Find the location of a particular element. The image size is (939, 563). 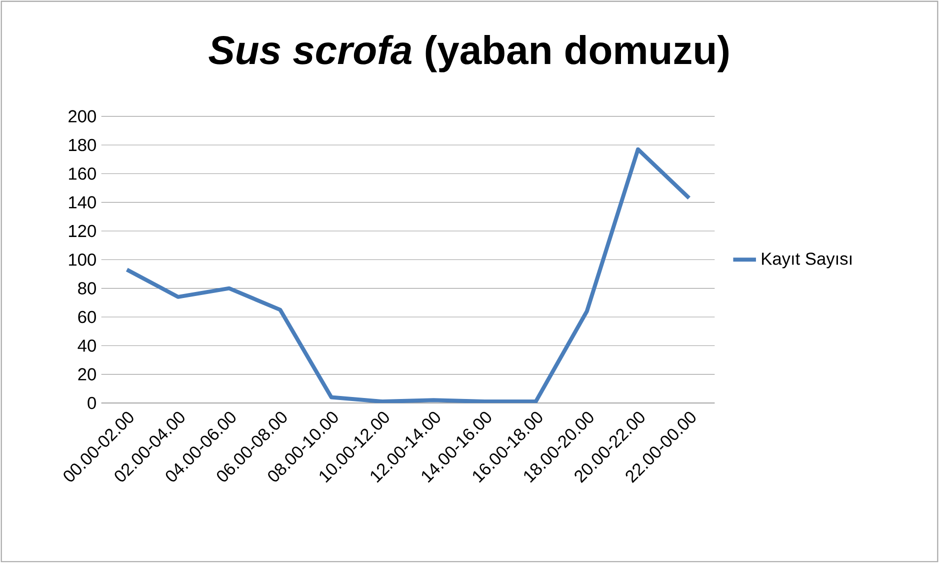

y-tick-label: 40 is located at coordinates (87, 346).